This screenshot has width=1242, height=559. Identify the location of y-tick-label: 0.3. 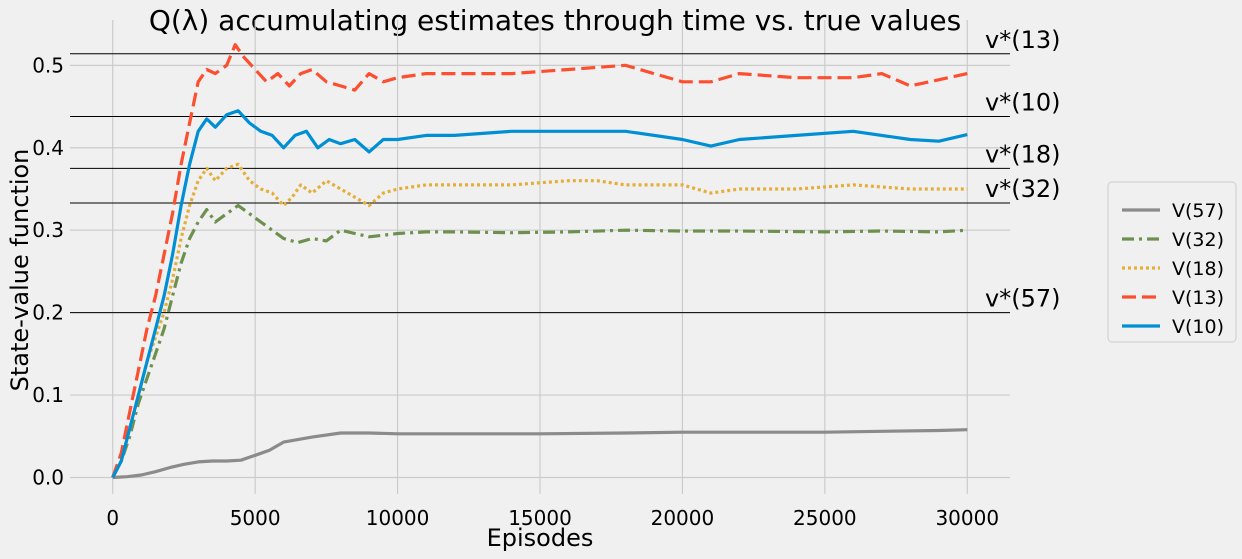
(48, 230).